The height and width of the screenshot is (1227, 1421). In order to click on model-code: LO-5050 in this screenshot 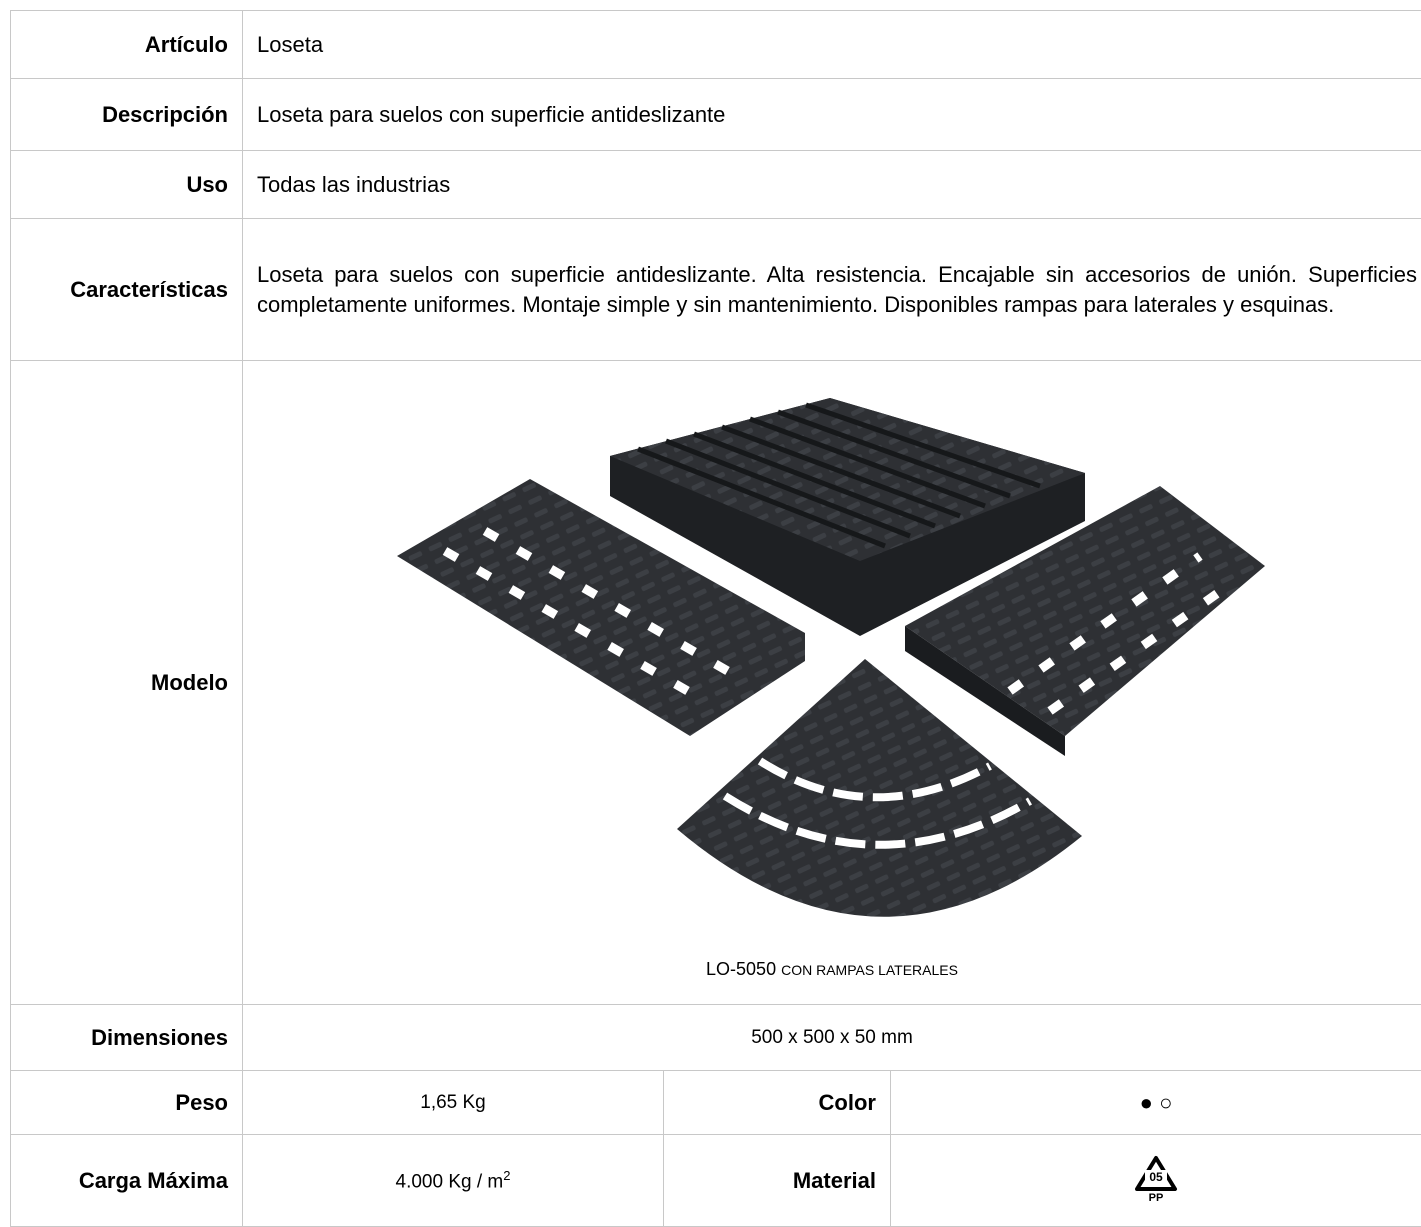, I will do `click(741, 969)`.